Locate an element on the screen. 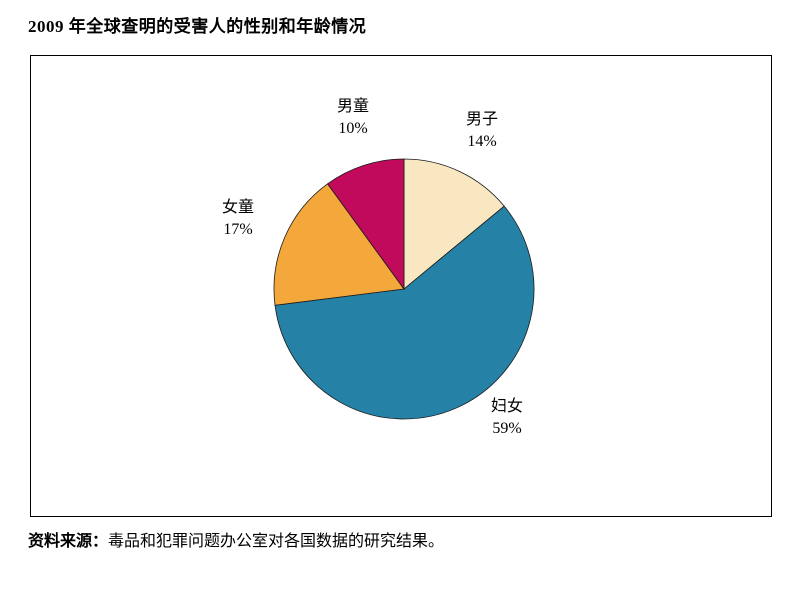 The width and height of the screenshot is (800, 594). pie-label-women: 妇女 59% is located at coordinates (507, 417).